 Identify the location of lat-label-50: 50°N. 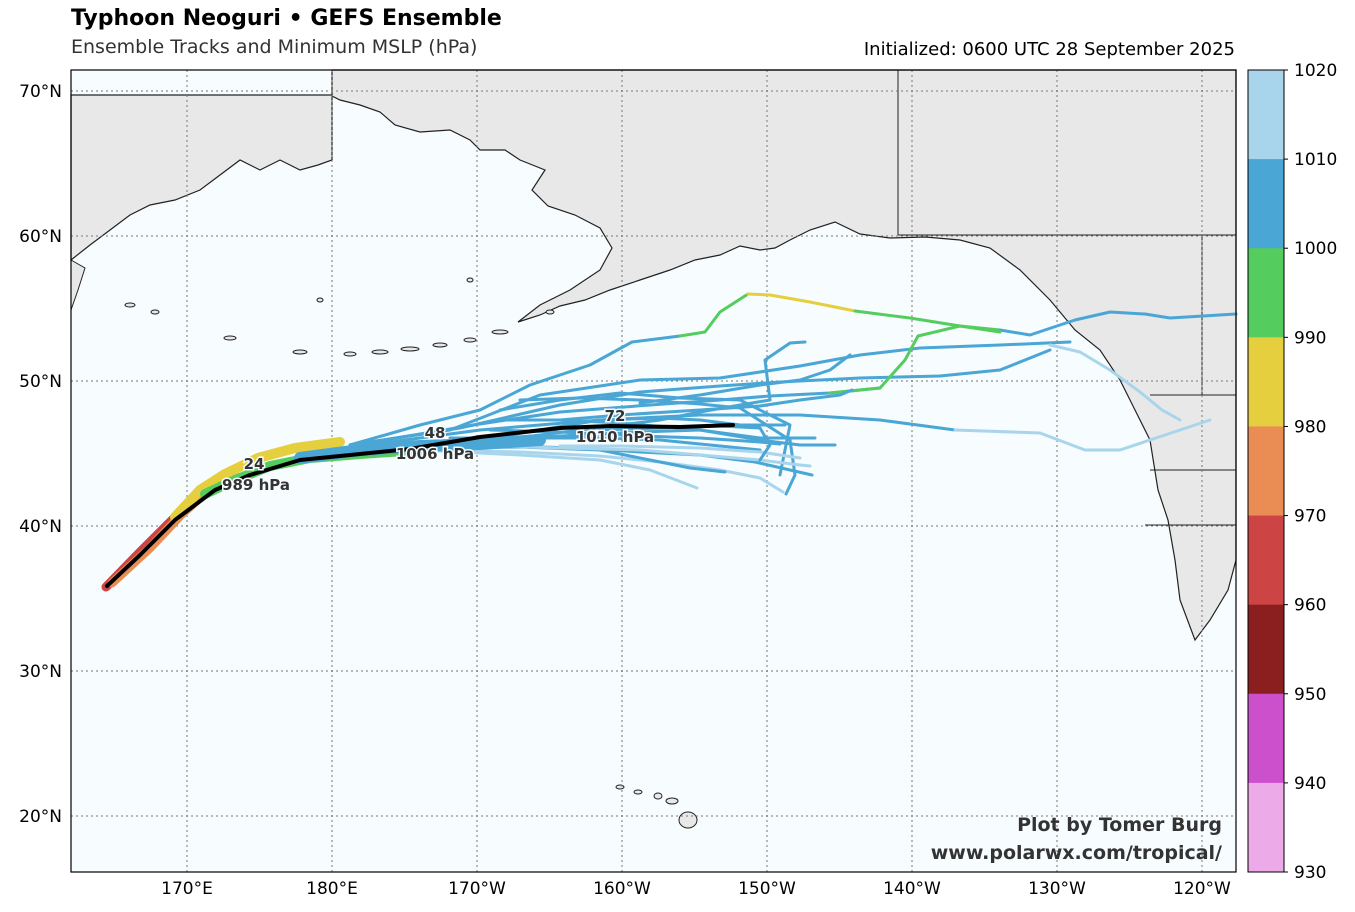
(40, 382).